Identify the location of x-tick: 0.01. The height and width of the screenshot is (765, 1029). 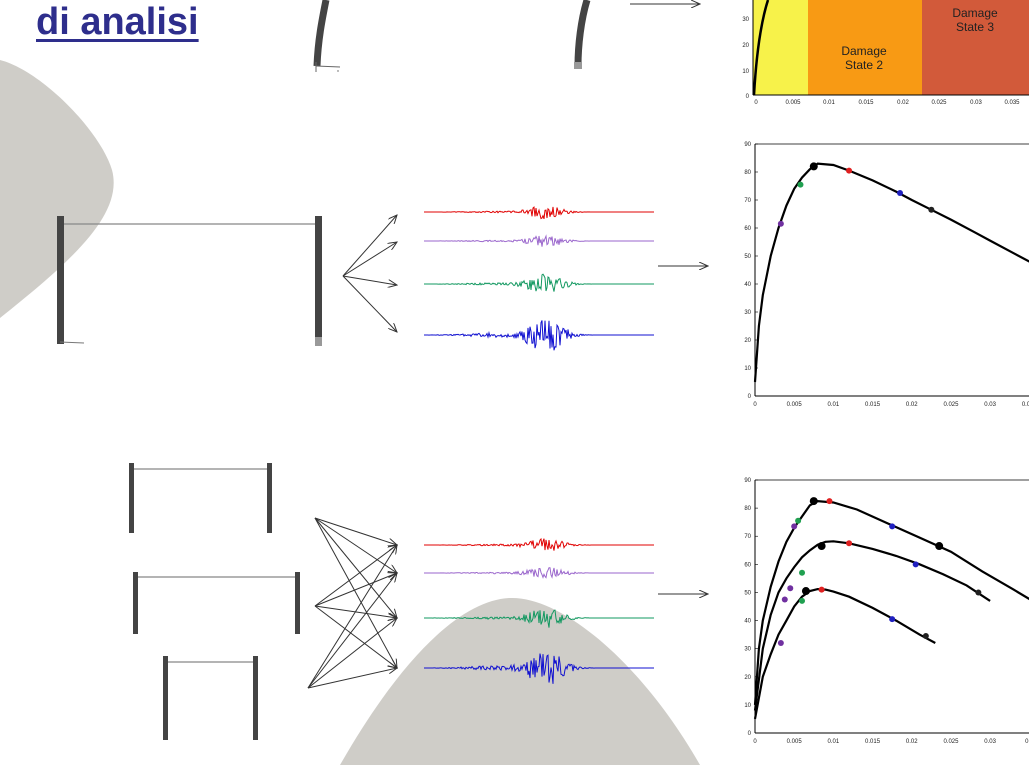
(829, 103).